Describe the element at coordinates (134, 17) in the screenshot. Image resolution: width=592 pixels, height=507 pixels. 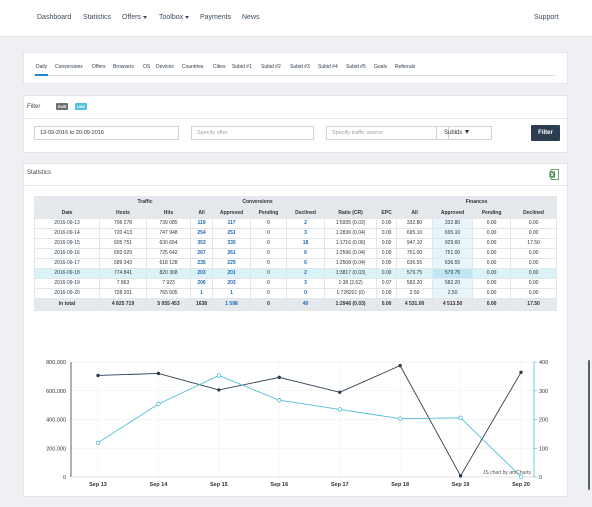
I see `nav-offers: Offers` at that location.